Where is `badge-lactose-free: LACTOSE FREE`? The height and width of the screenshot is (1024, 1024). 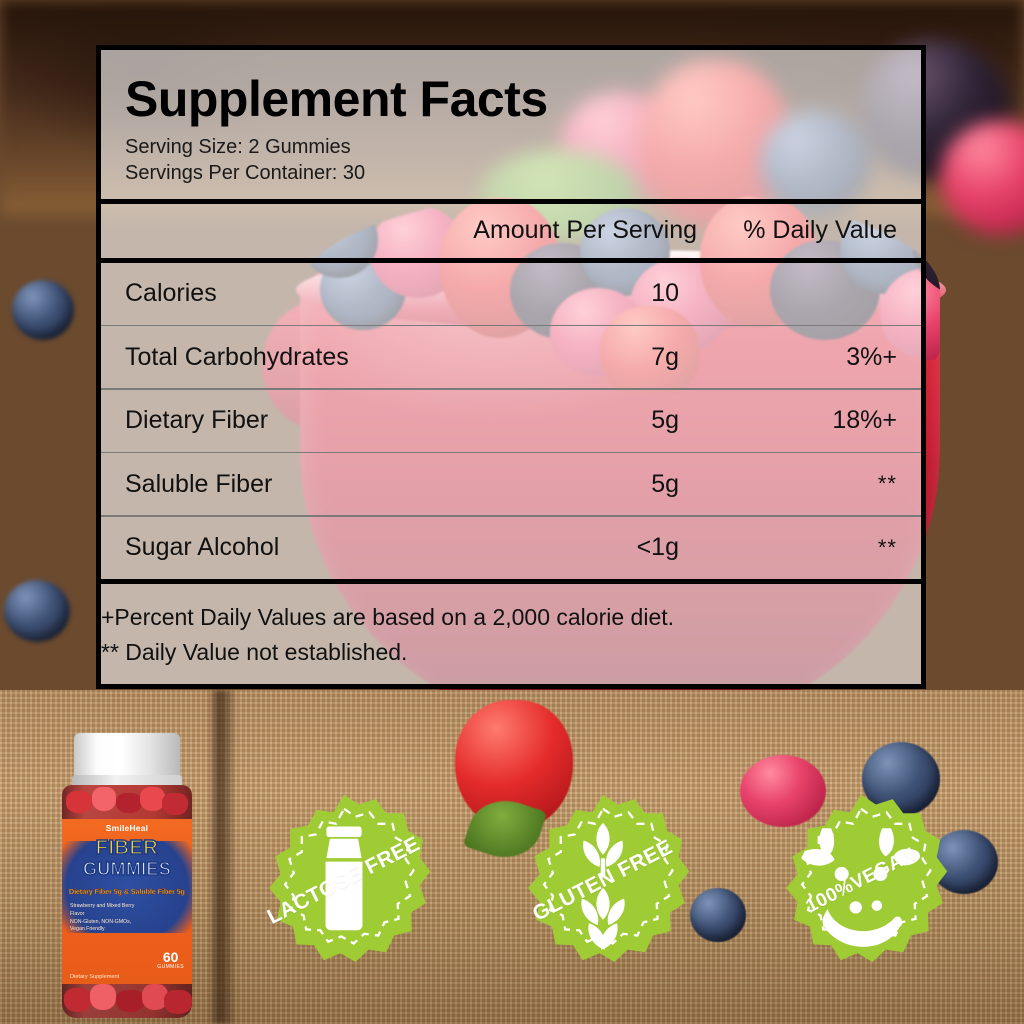
badge-lactose-free: LACTOSE FREE is located at coordinates (344, 881).